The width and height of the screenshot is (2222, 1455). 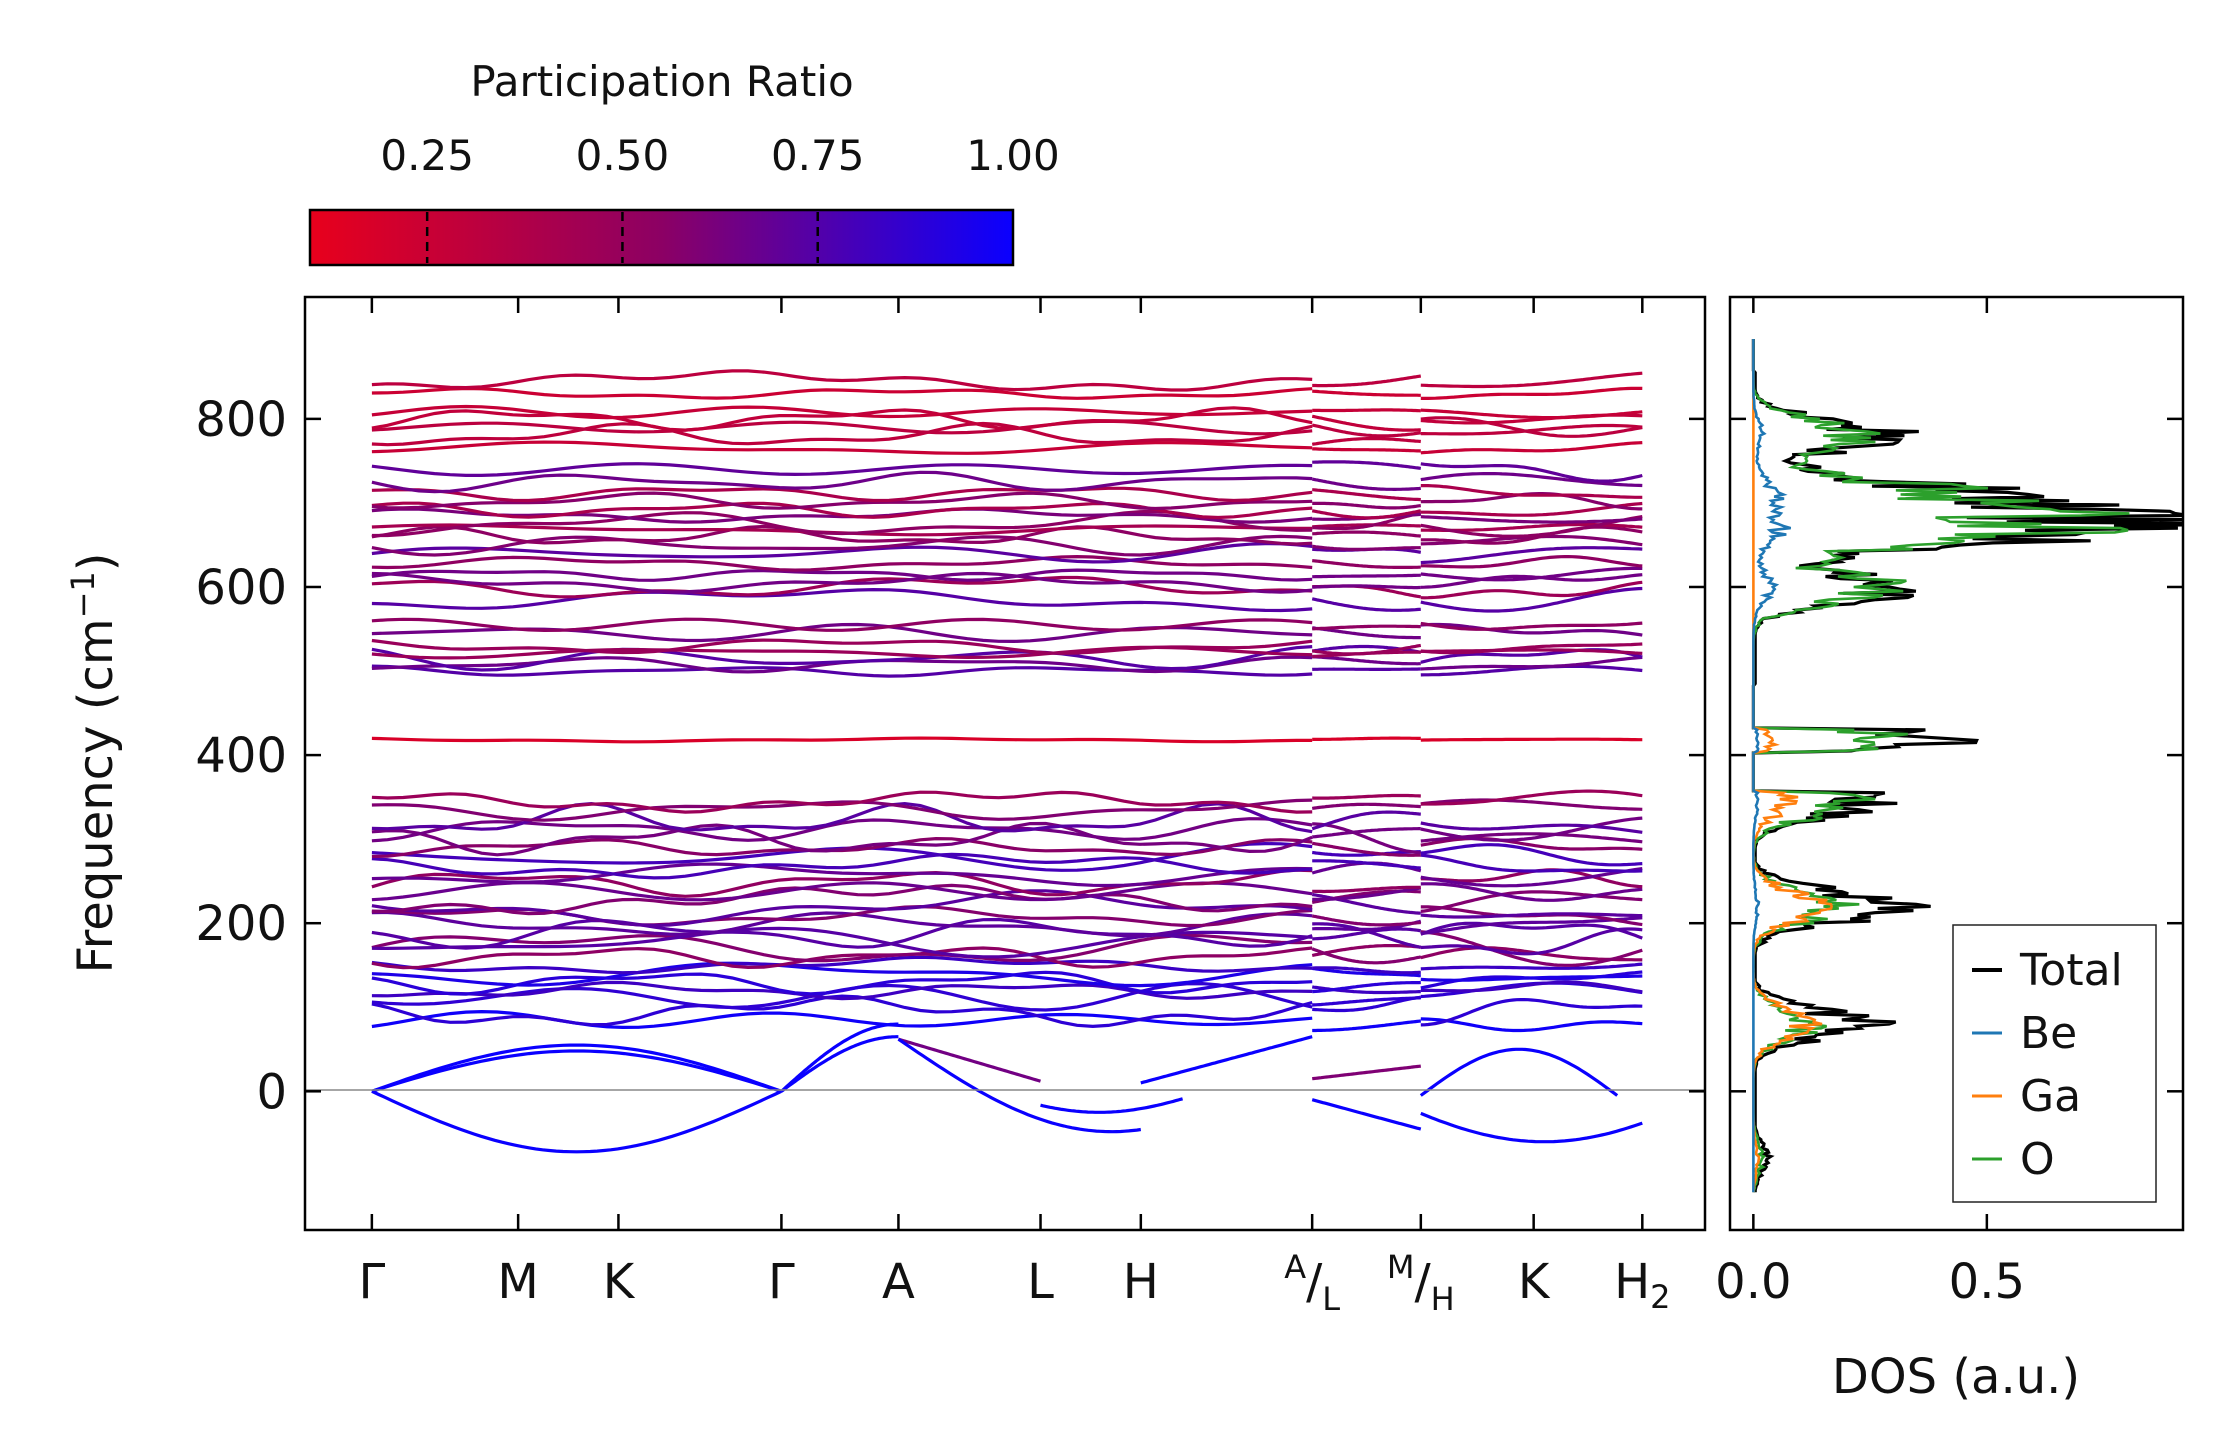 What do you see at coordinates (427, 155) in the screenshot?
I see `colorbar-tick-label: 0.25` at bounding box center [427, 155].